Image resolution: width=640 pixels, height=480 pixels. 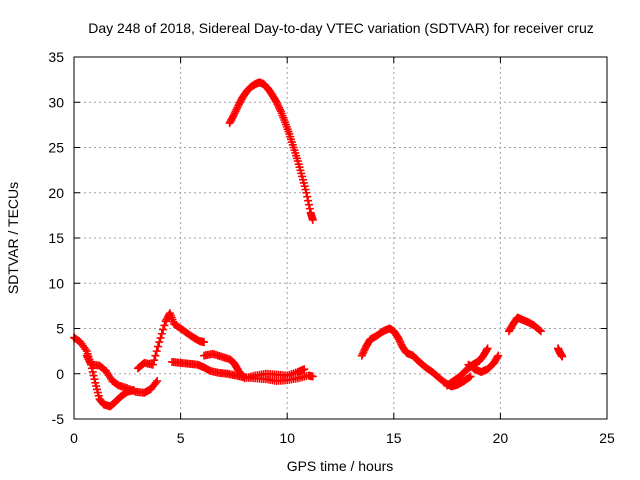 I want to click on x-tick-label: 25, so click(x=607, y=438).